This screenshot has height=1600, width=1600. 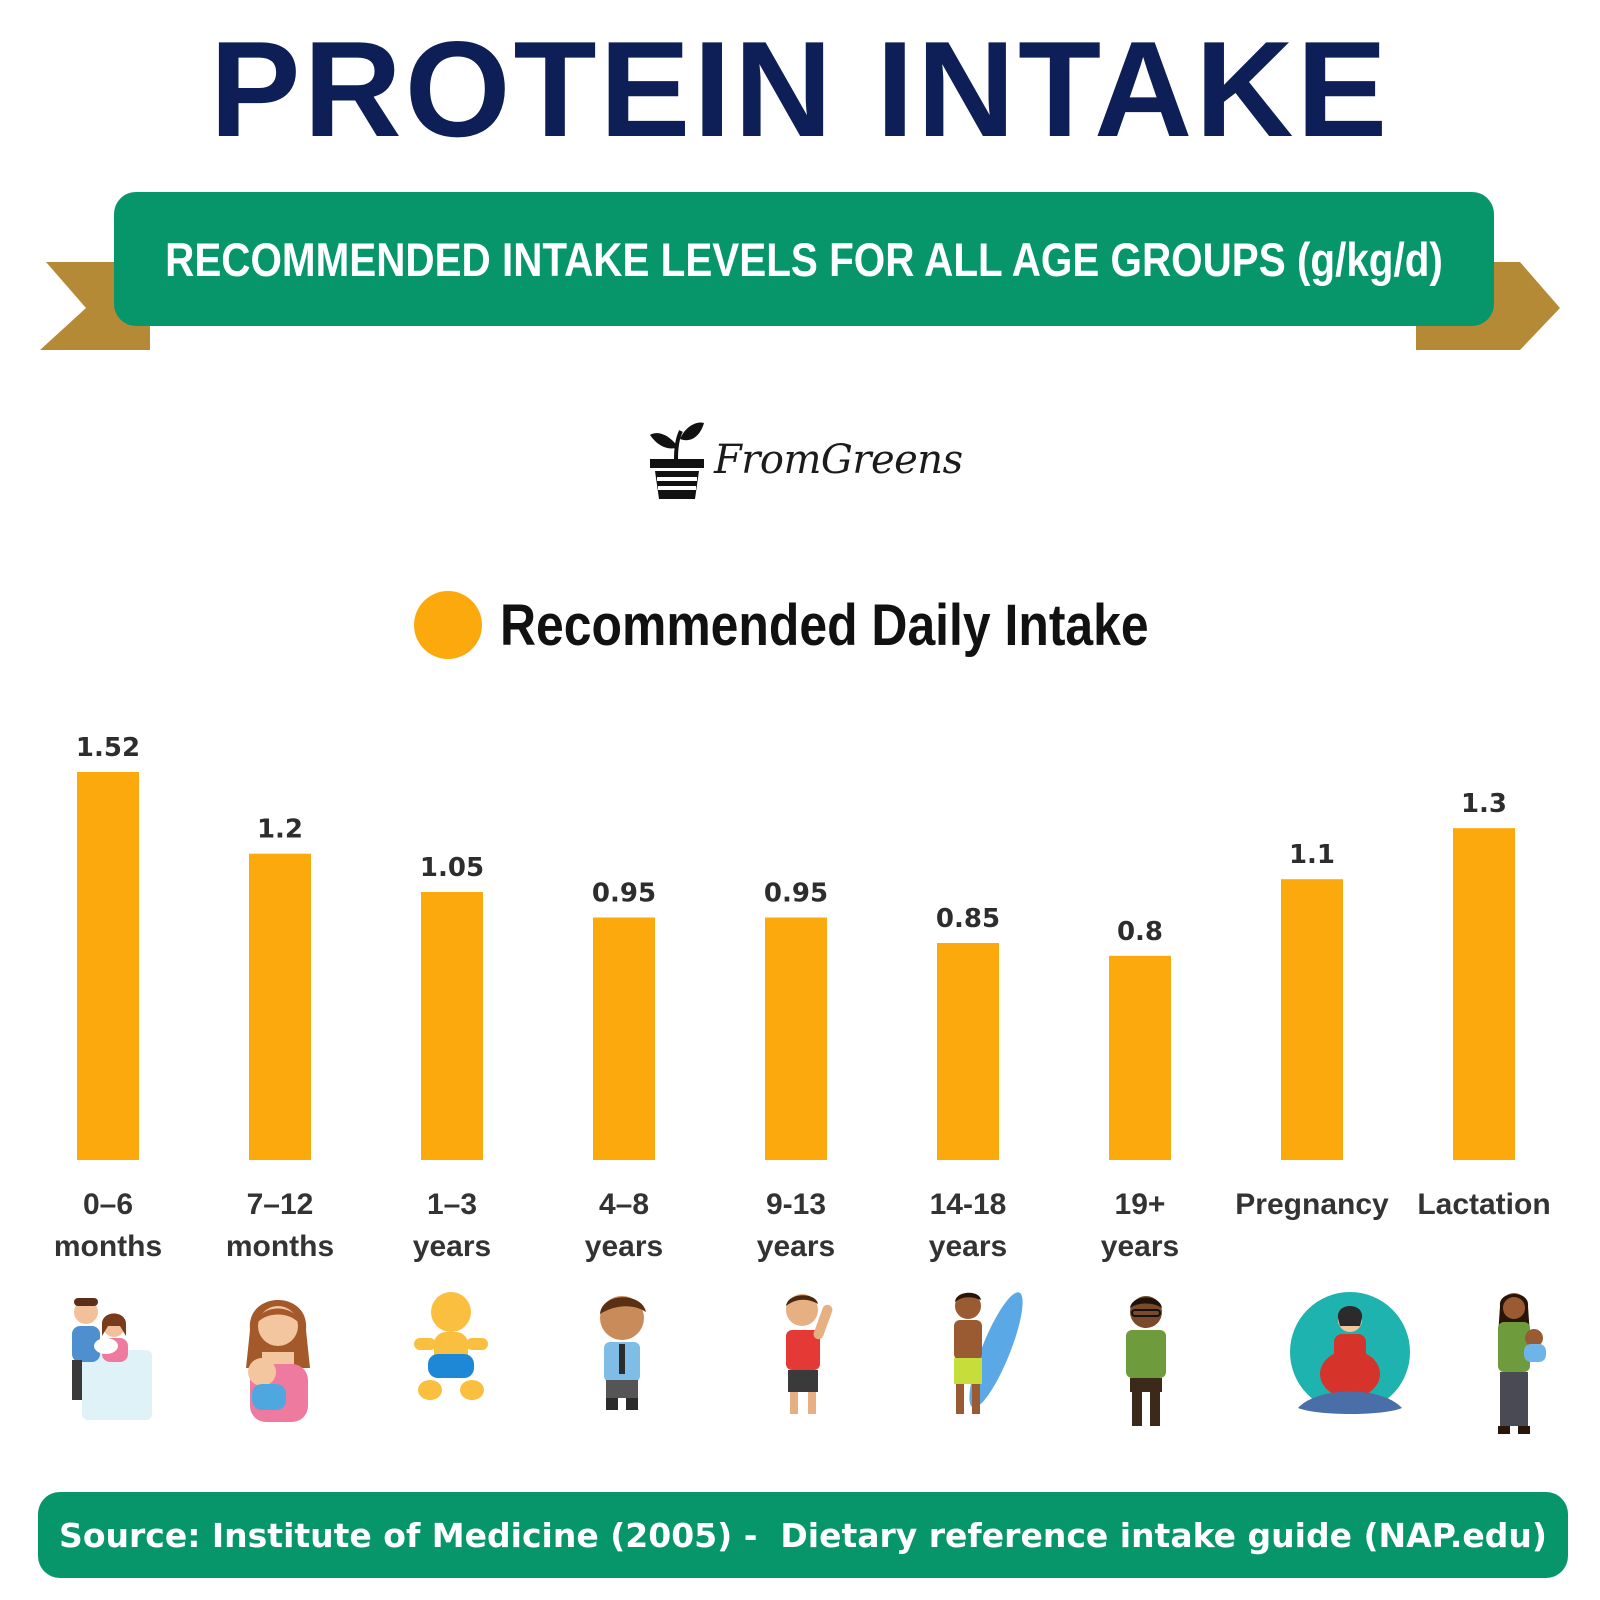 What do you see at coordinates (1146, 1361) in the screenshot?
I see `adult-man-icon` at bounding box center [1146, 1361].